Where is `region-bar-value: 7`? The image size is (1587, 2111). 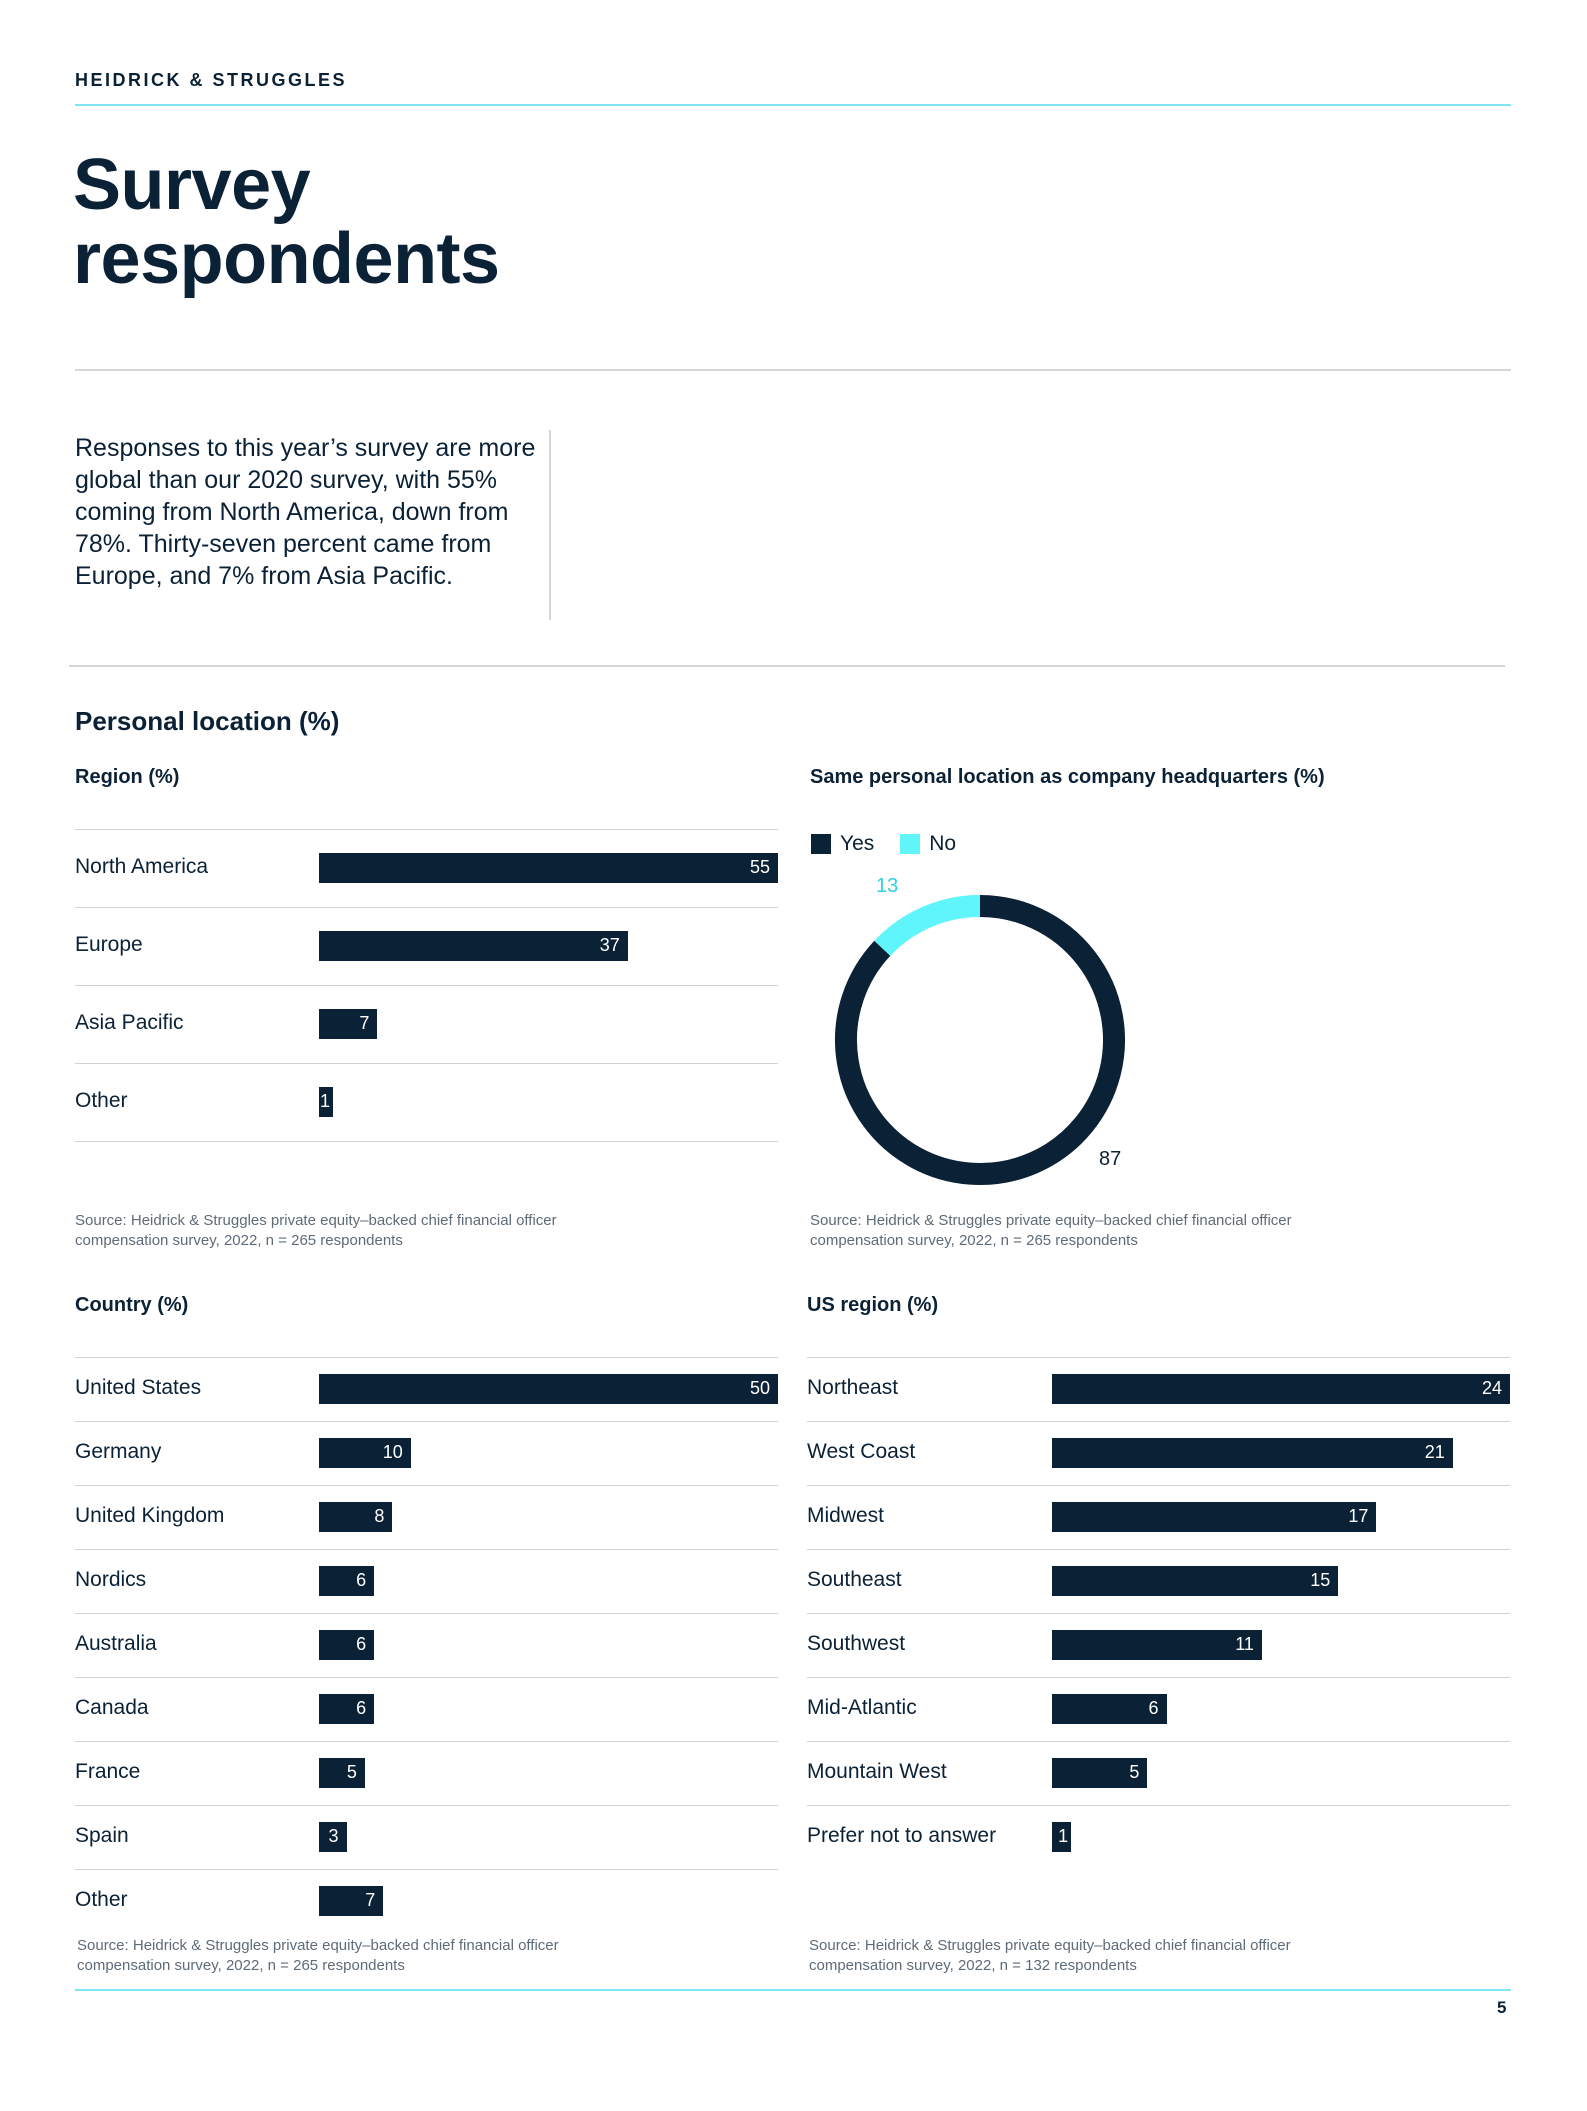 region-bar-value: 7 is located at coordinates (364, 1023).